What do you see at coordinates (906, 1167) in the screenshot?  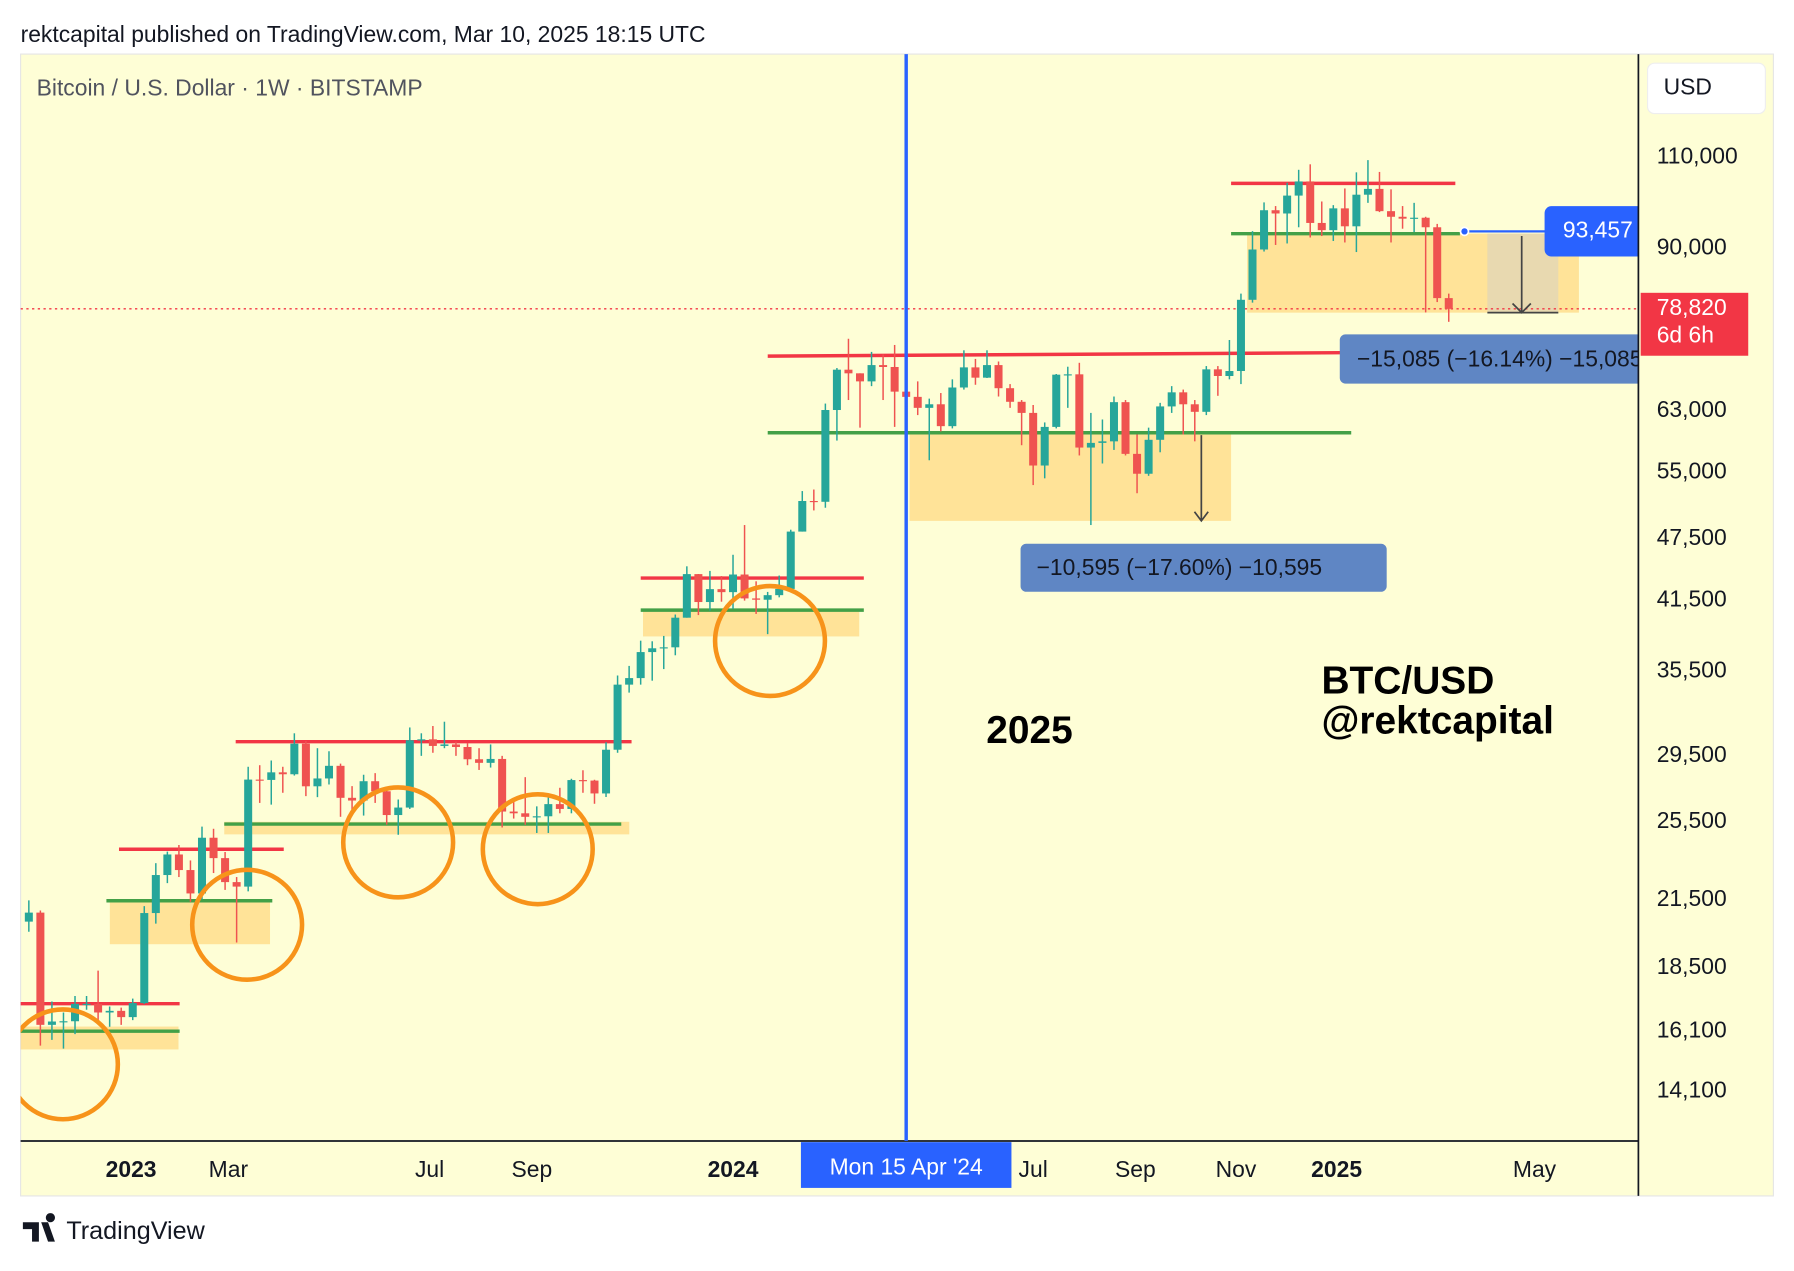 I see `crosshair-label: Mon 15 Apr '24` at bounding box center [906, 1167].